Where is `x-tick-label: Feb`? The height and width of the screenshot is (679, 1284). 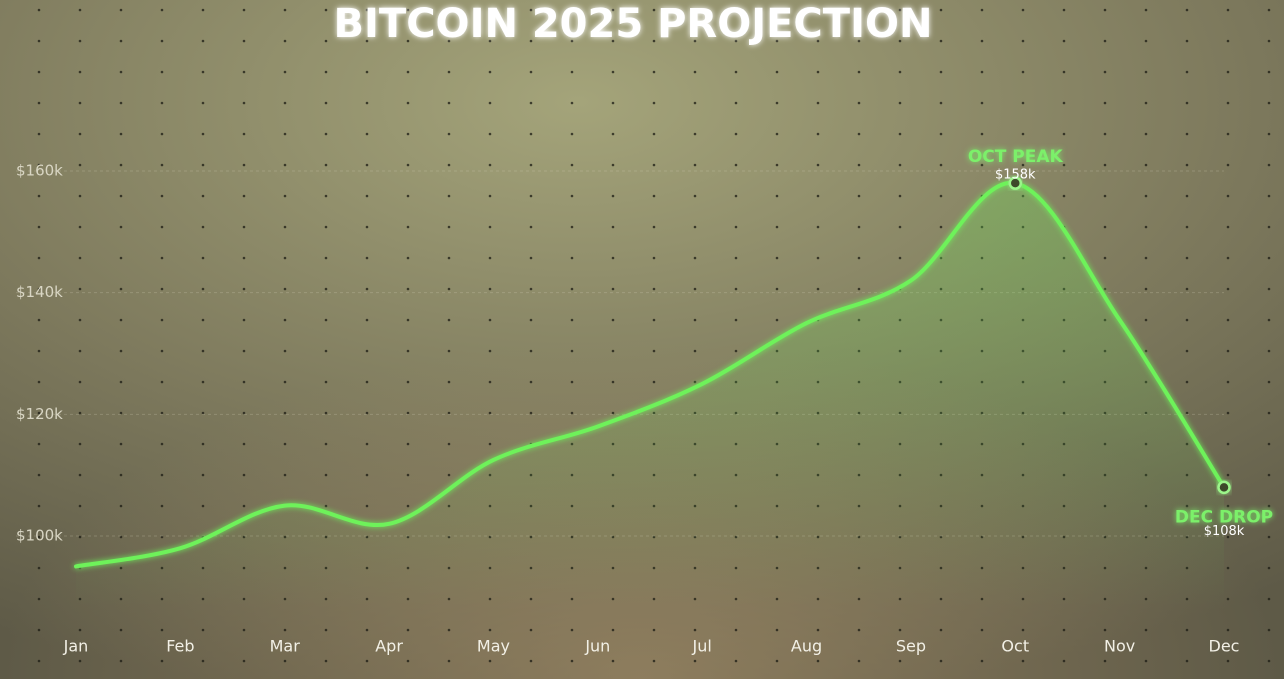
x-tick-label: Feb is located at coordinates (180, 646).